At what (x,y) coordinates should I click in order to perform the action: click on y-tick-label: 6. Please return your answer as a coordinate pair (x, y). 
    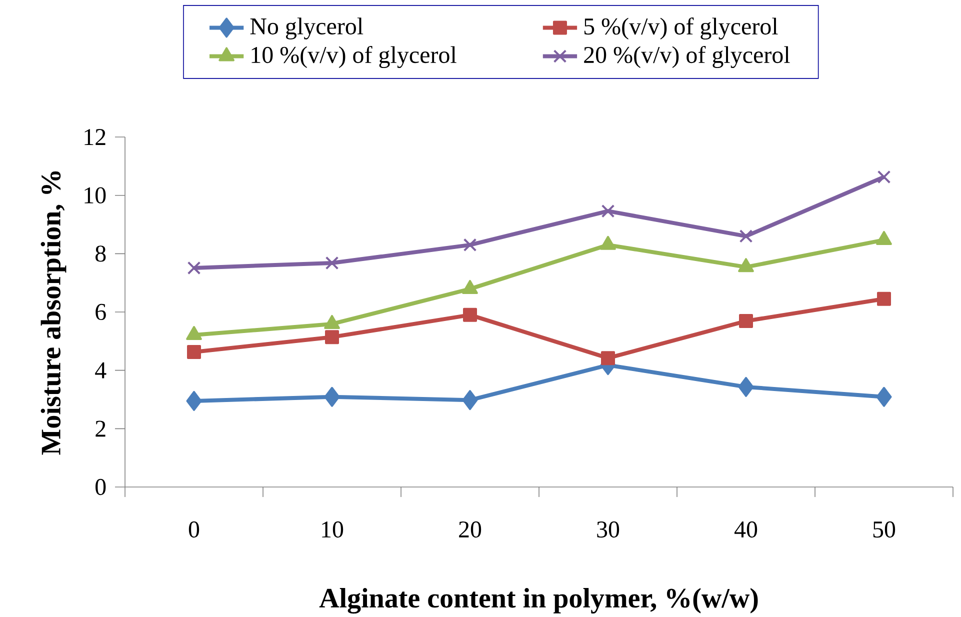
    Looking at the image, I should click on (101, 312).